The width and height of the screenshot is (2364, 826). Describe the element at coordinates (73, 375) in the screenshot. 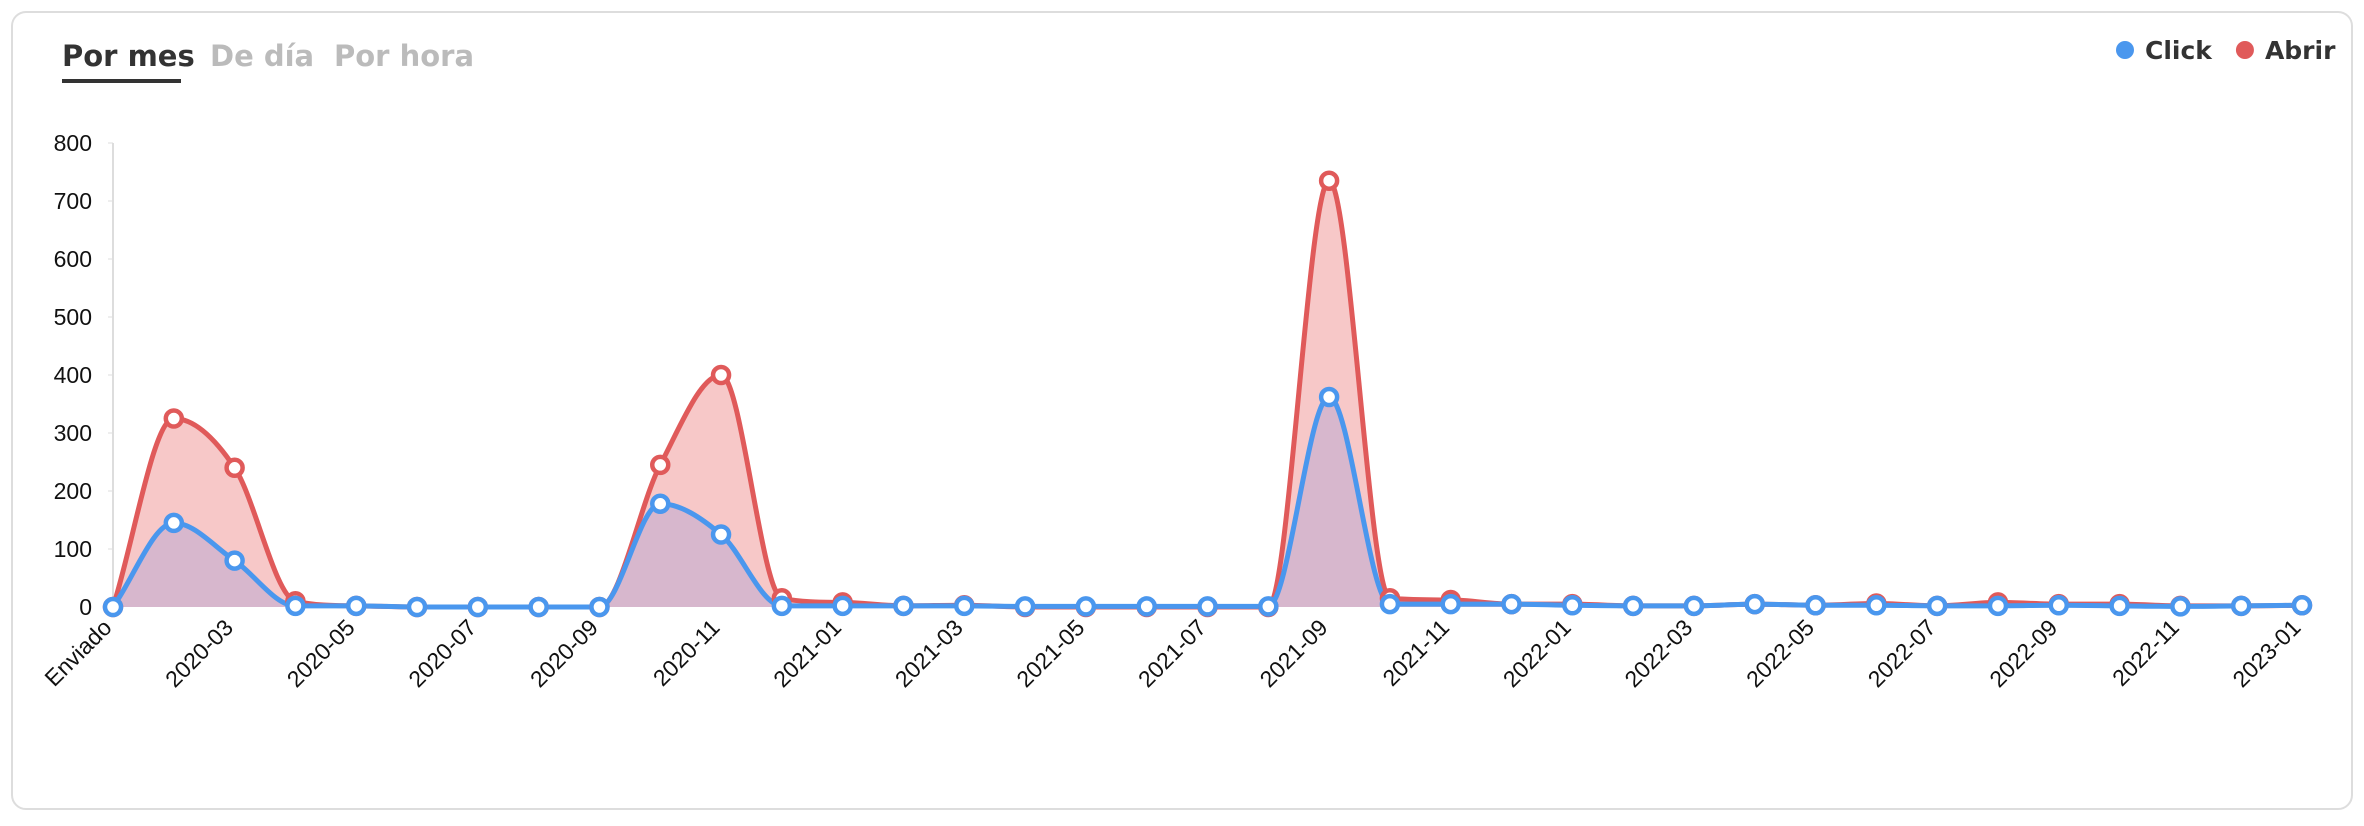

I see `y-tick-label: 400` at that location.